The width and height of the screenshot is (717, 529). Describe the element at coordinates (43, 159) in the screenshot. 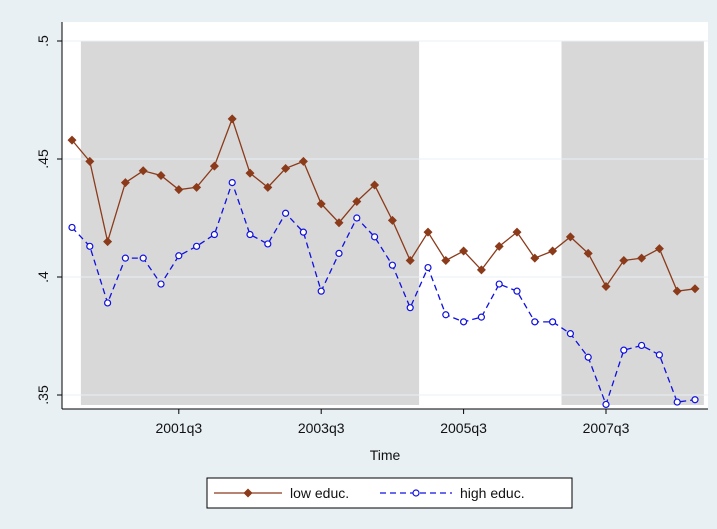

I see `y-tick-label: .45` at that location.